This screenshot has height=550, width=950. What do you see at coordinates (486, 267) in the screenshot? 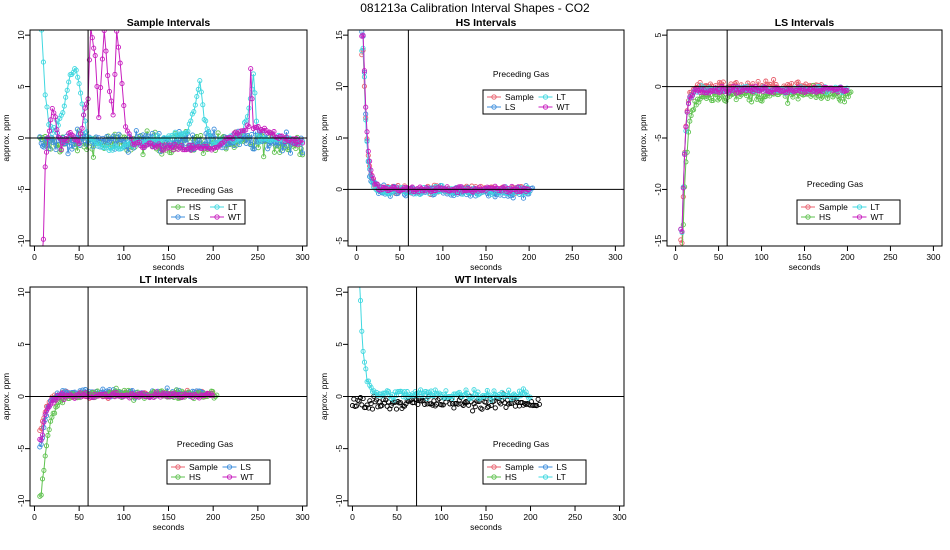
I see `x-axis-label: seconds` at bounding box center [486, 267].